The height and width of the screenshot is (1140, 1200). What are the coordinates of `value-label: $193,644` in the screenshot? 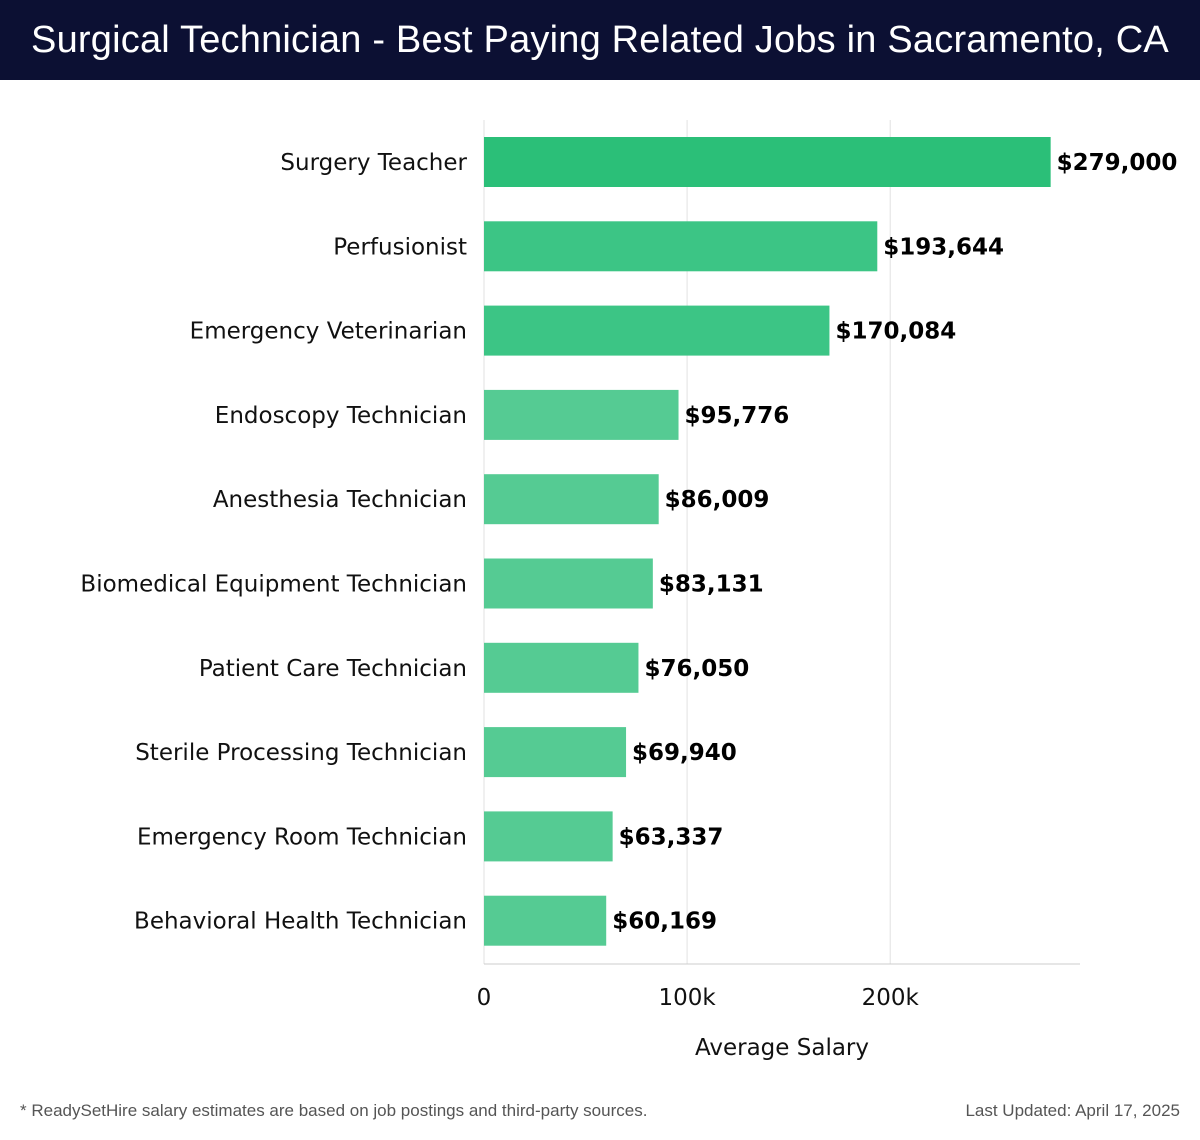 It's located at (943, 247).